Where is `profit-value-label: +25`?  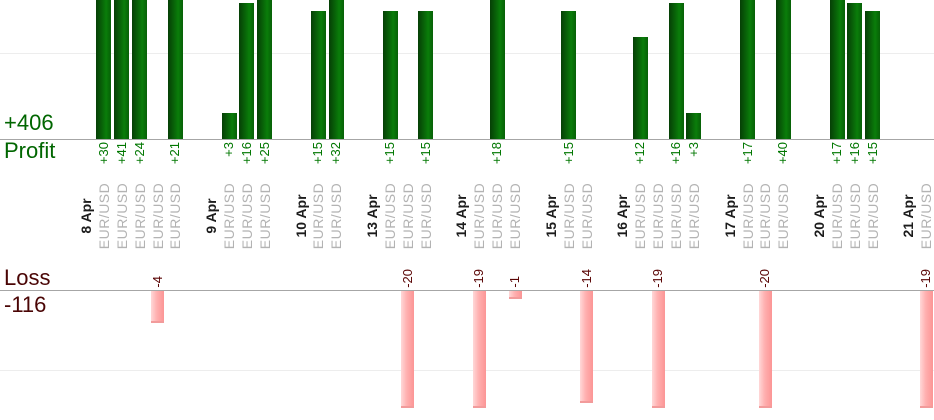
profit-value-label: +25 is located at coordinates (264, 153).